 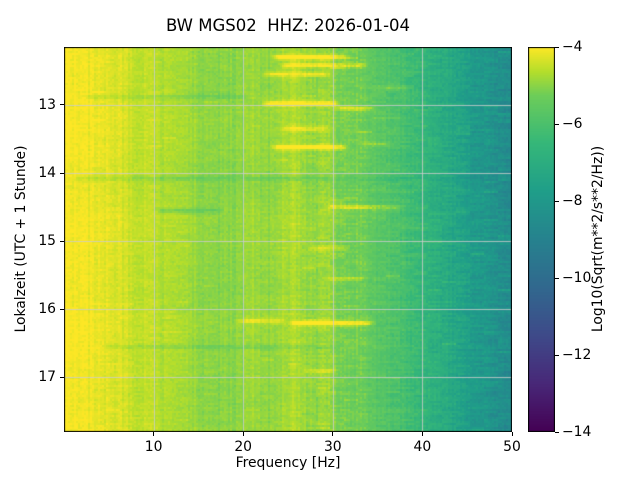 I want to click on colorbar-tick-label: −12, so click(x=577, y=355).